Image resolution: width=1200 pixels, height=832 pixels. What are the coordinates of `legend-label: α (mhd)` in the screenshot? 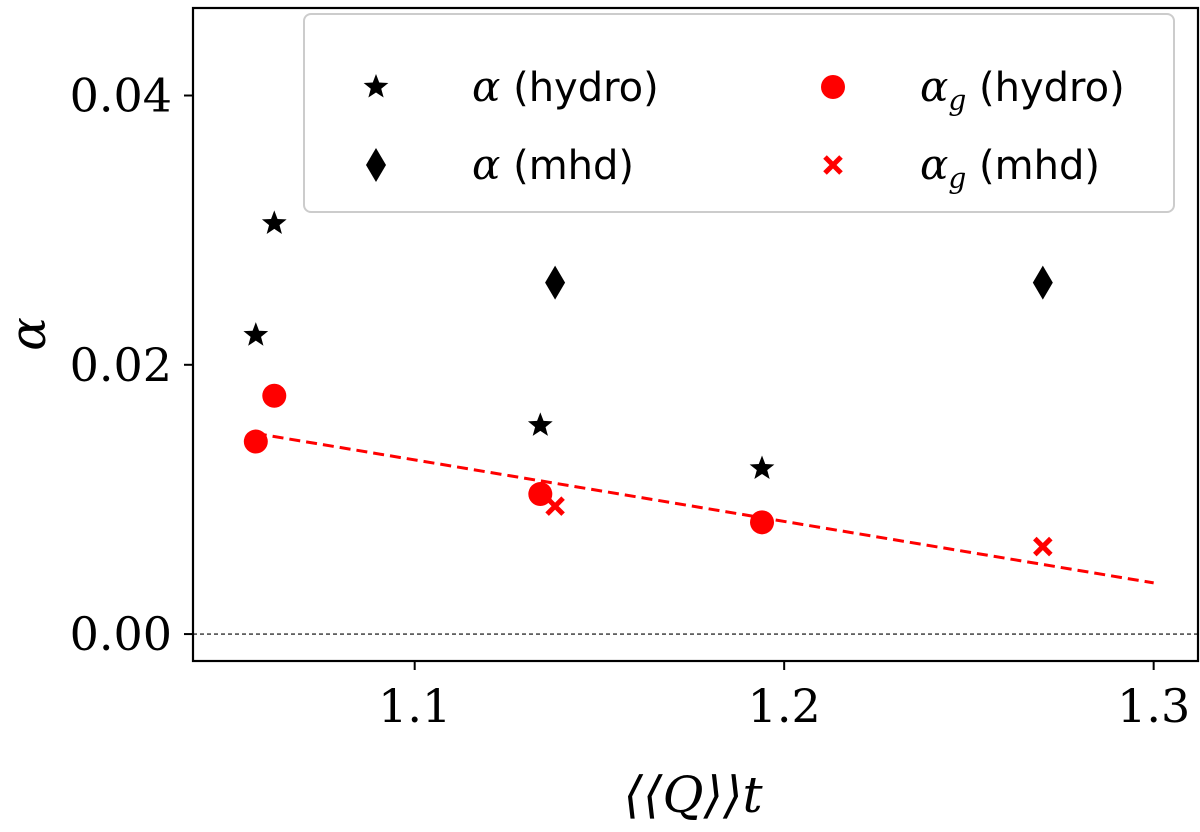 It's located at (553, 164).